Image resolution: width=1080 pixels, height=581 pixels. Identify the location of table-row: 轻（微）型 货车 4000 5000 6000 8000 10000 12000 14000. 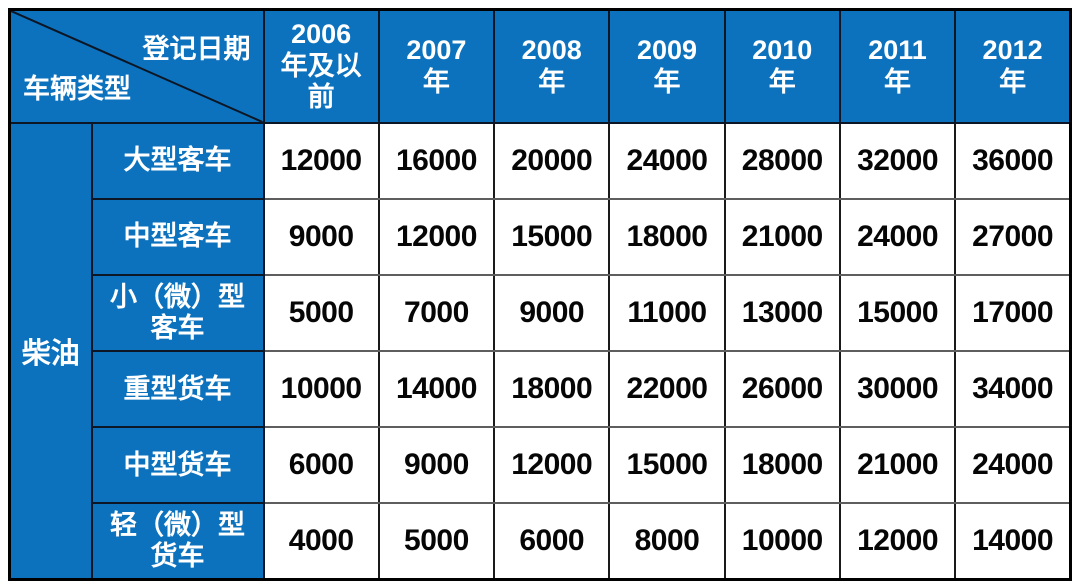
(541, 541).